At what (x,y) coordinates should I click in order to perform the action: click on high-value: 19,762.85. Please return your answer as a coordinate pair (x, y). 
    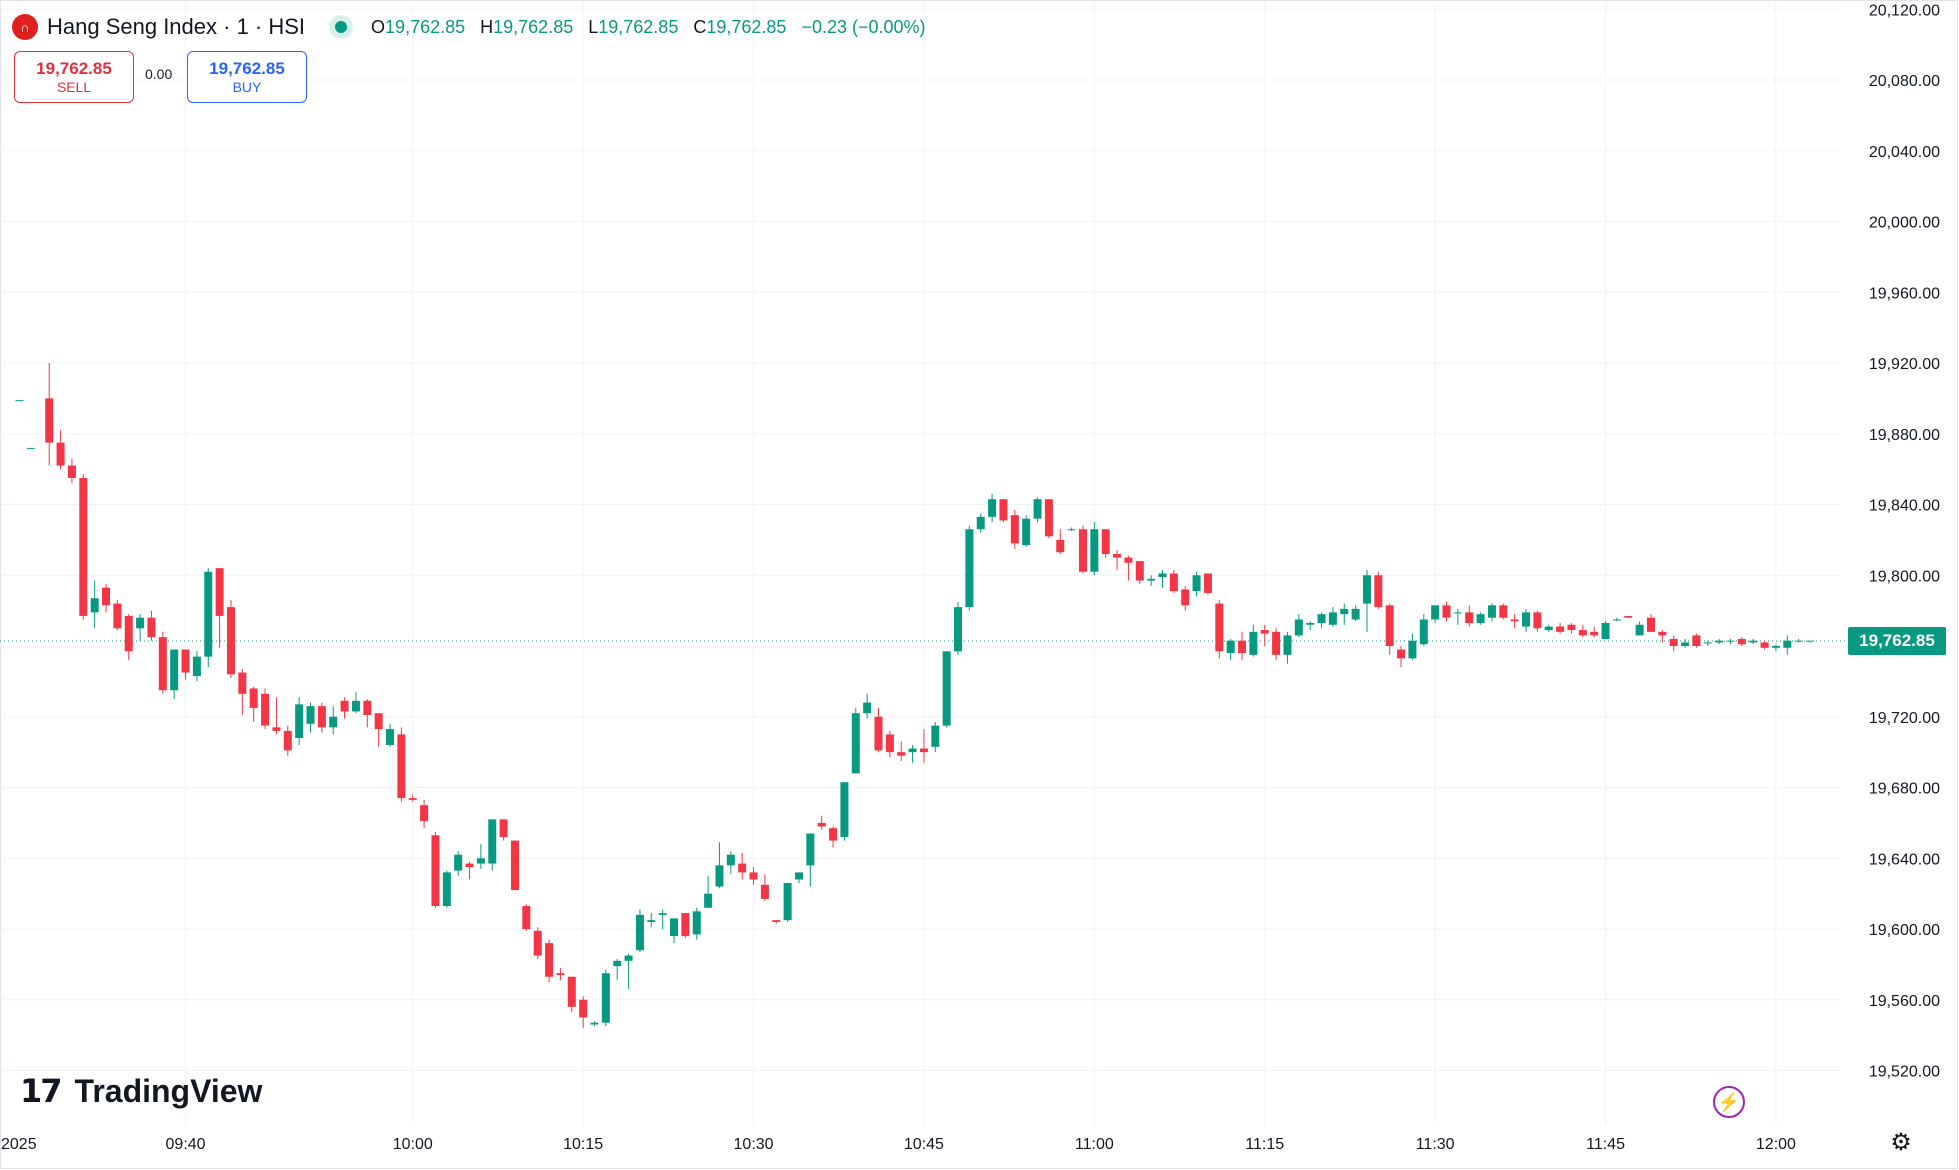
    Looking at the image, I should click on (533, 26).